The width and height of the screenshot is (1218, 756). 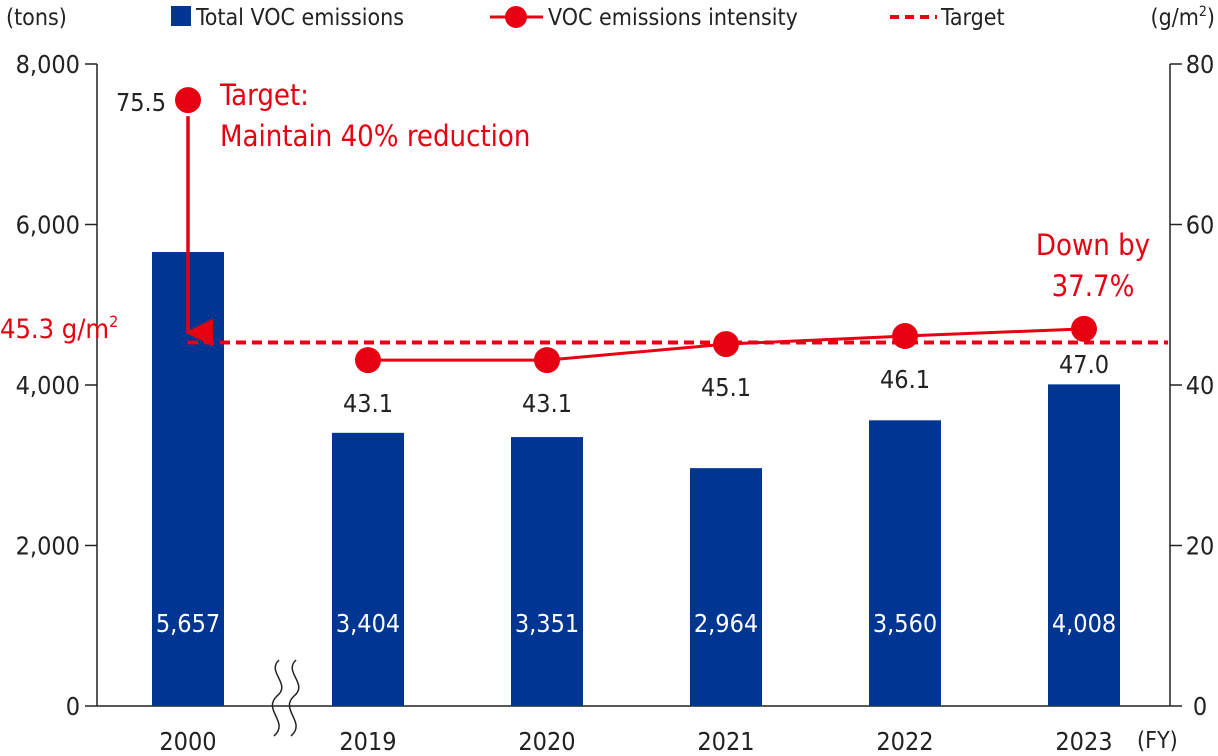 I want to click on legend-target-label: Target, so click(x=972, y=18).